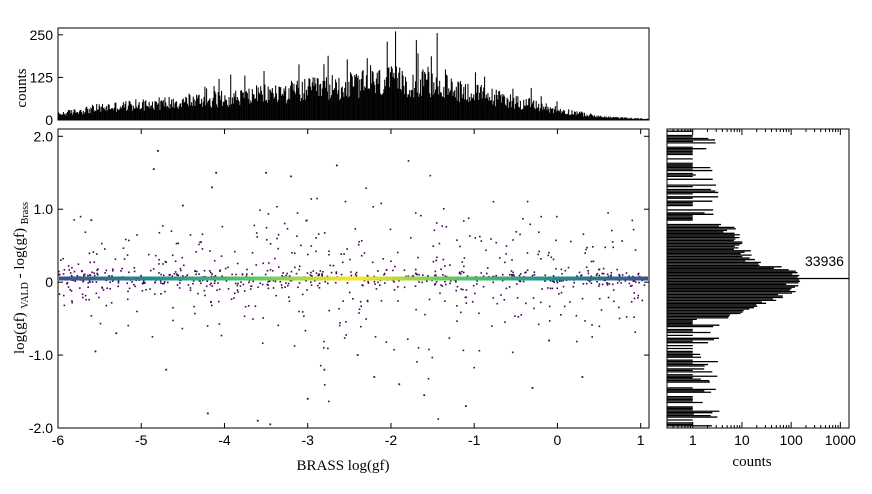 Image resolution: width=872 pixels, height=494 pixels. Describe the element at coordinates (224, 440) in the screenshot. I see `main-xtick-label: -4` at that location.